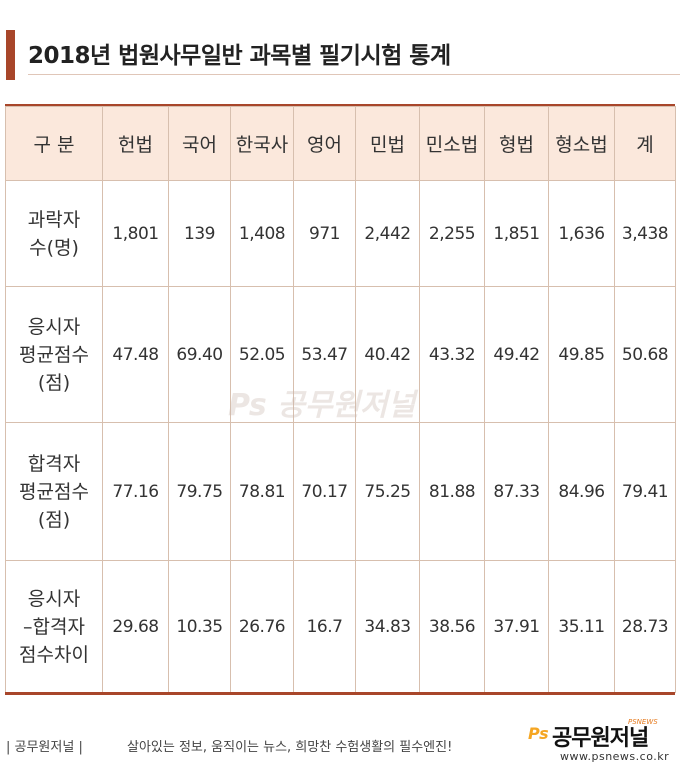 Image resolution: width=680 pixels, height=776 pixels. Describe the element at coordinates (247, 405) in the screenshot. I see `watermark-ps: Ps` at that location.